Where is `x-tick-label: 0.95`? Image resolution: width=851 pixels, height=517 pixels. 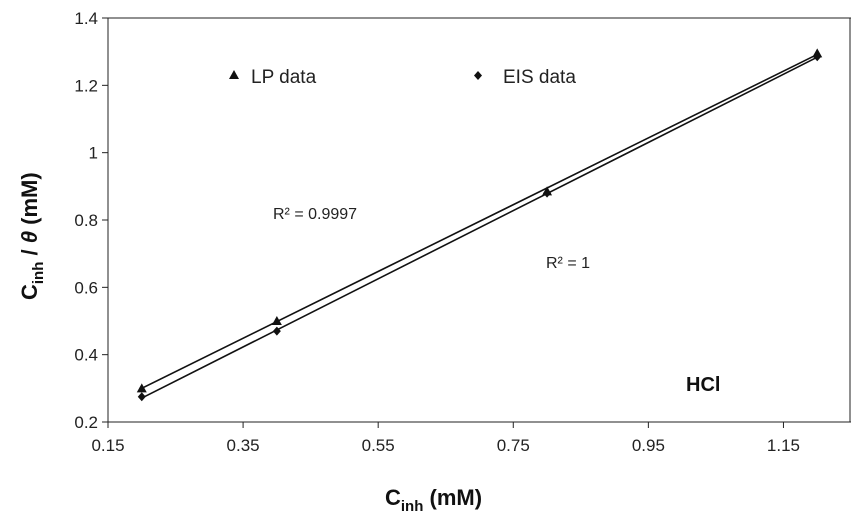
x-tick-label: 0.95 is located at coordinates (648, 445).